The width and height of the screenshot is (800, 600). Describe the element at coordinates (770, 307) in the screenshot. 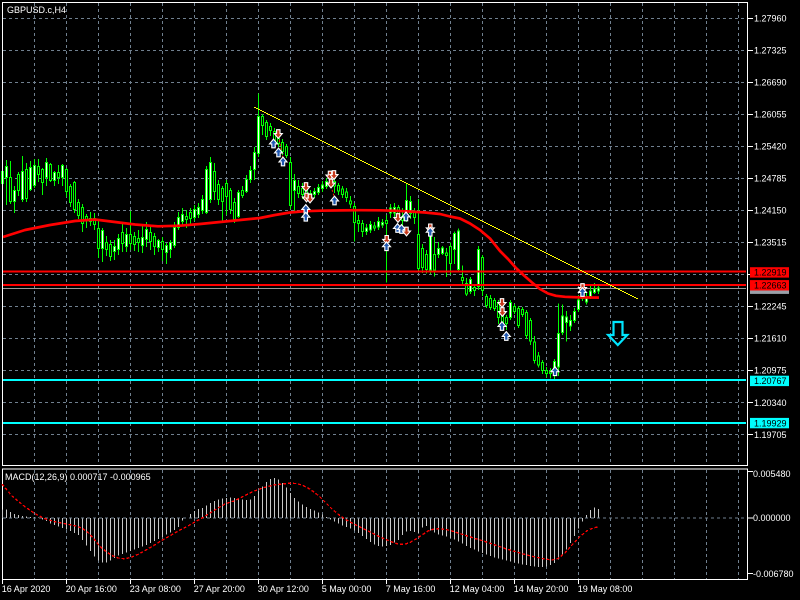

I see `svg-text: 1.22245` at that location.